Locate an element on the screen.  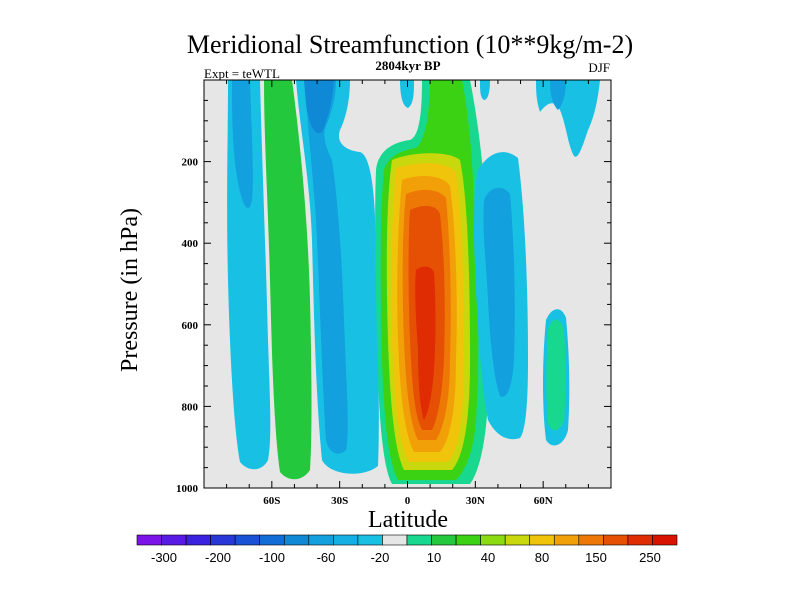
contour-sh-tropical-blue-core is located at coordinates (319, 107).